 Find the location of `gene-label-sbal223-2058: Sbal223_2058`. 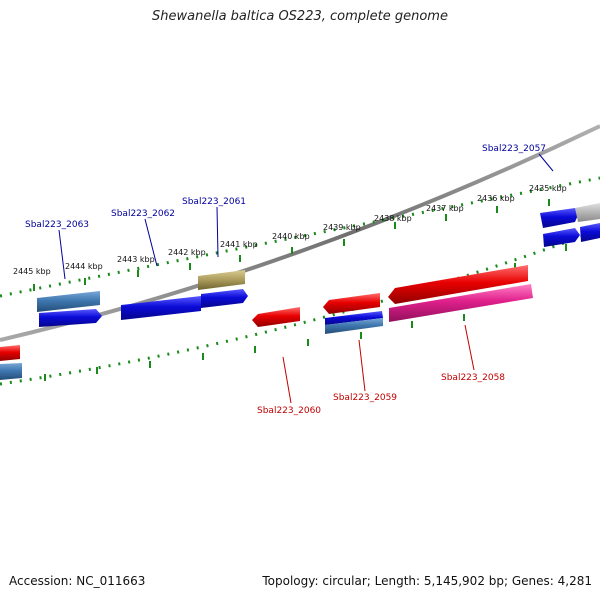

gene-label-sbal223-2058: Sbal223_2058 is located at coordinates (473, 378).